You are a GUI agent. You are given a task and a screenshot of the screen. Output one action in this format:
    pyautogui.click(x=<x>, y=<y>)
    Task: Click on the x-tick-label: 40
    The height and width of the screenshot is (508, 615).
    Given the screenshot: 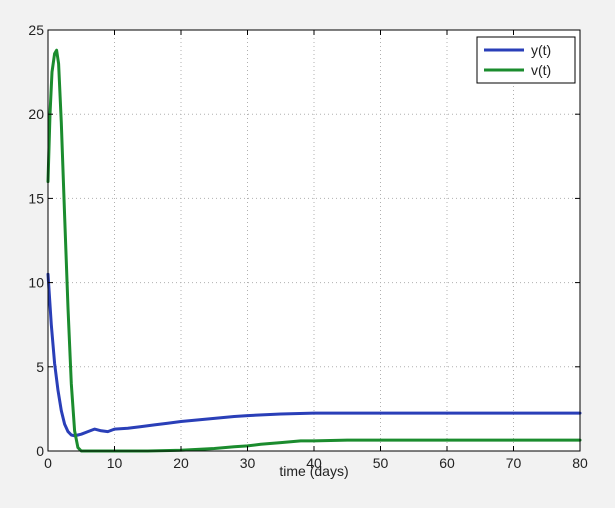 What is the action you would take?
    pyautogui.click(x=314, y=463)
    